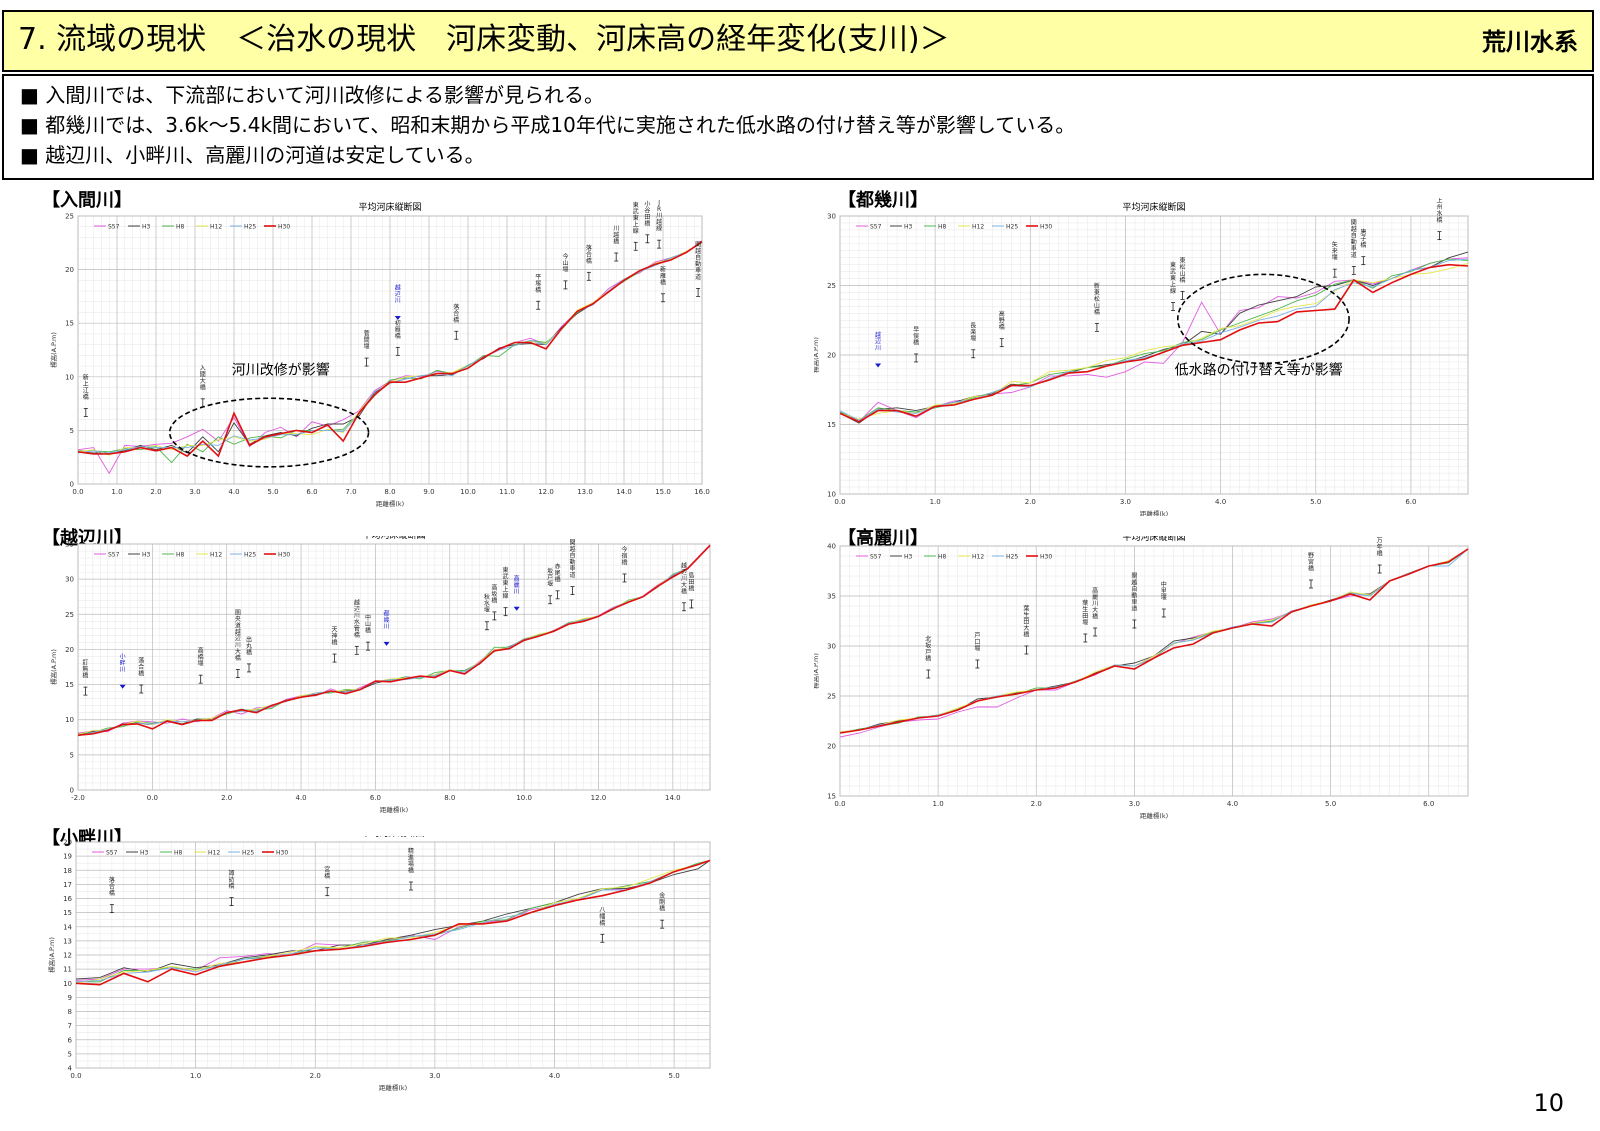 This screenshot has height=1131, width=1600. Describe the element at coordinates (1354, 235) in the screenshot. I see `structure-label-char: 自` at that location.